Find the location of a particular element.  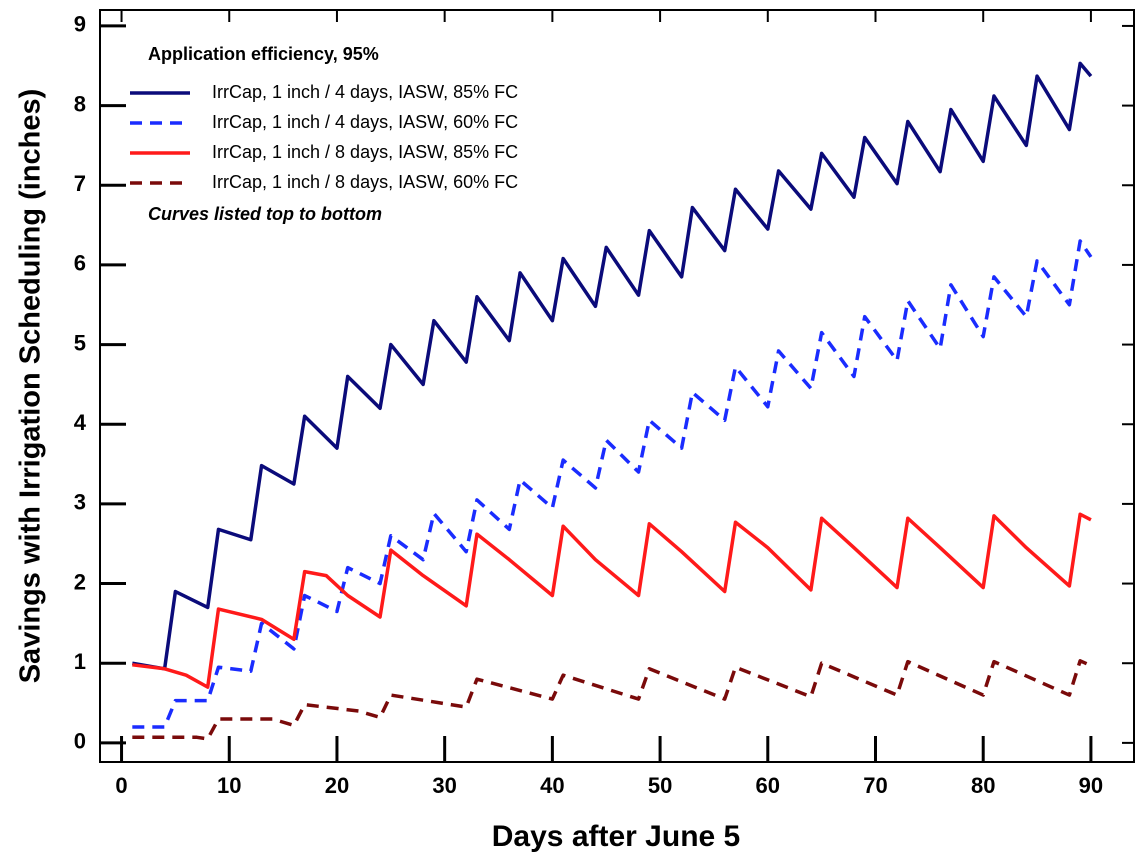

y-tick-label: 4 is located at coordinates (80, 422).